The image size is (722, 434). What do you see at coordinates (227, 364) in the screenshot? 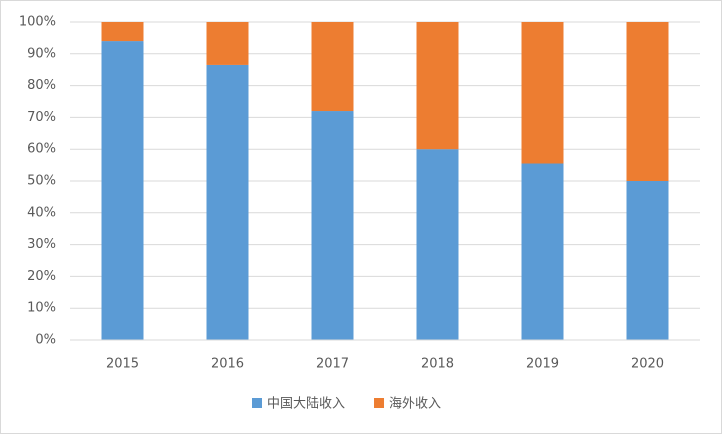
I see `x-tick-label: 2016` at bounding box center [227, 364].